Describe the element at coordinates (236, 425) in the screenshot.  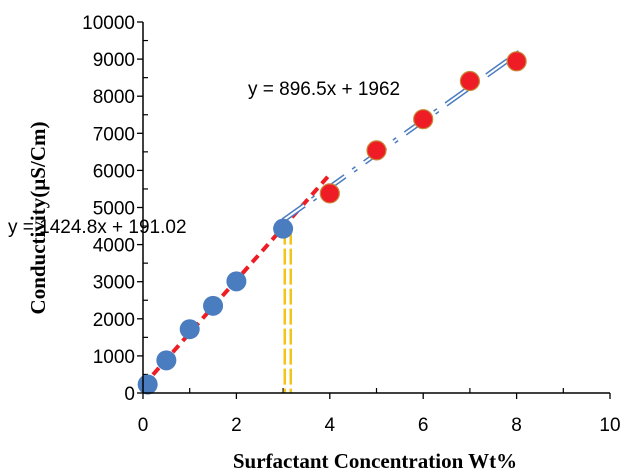
I see `x-tick-label: 2` at that location.